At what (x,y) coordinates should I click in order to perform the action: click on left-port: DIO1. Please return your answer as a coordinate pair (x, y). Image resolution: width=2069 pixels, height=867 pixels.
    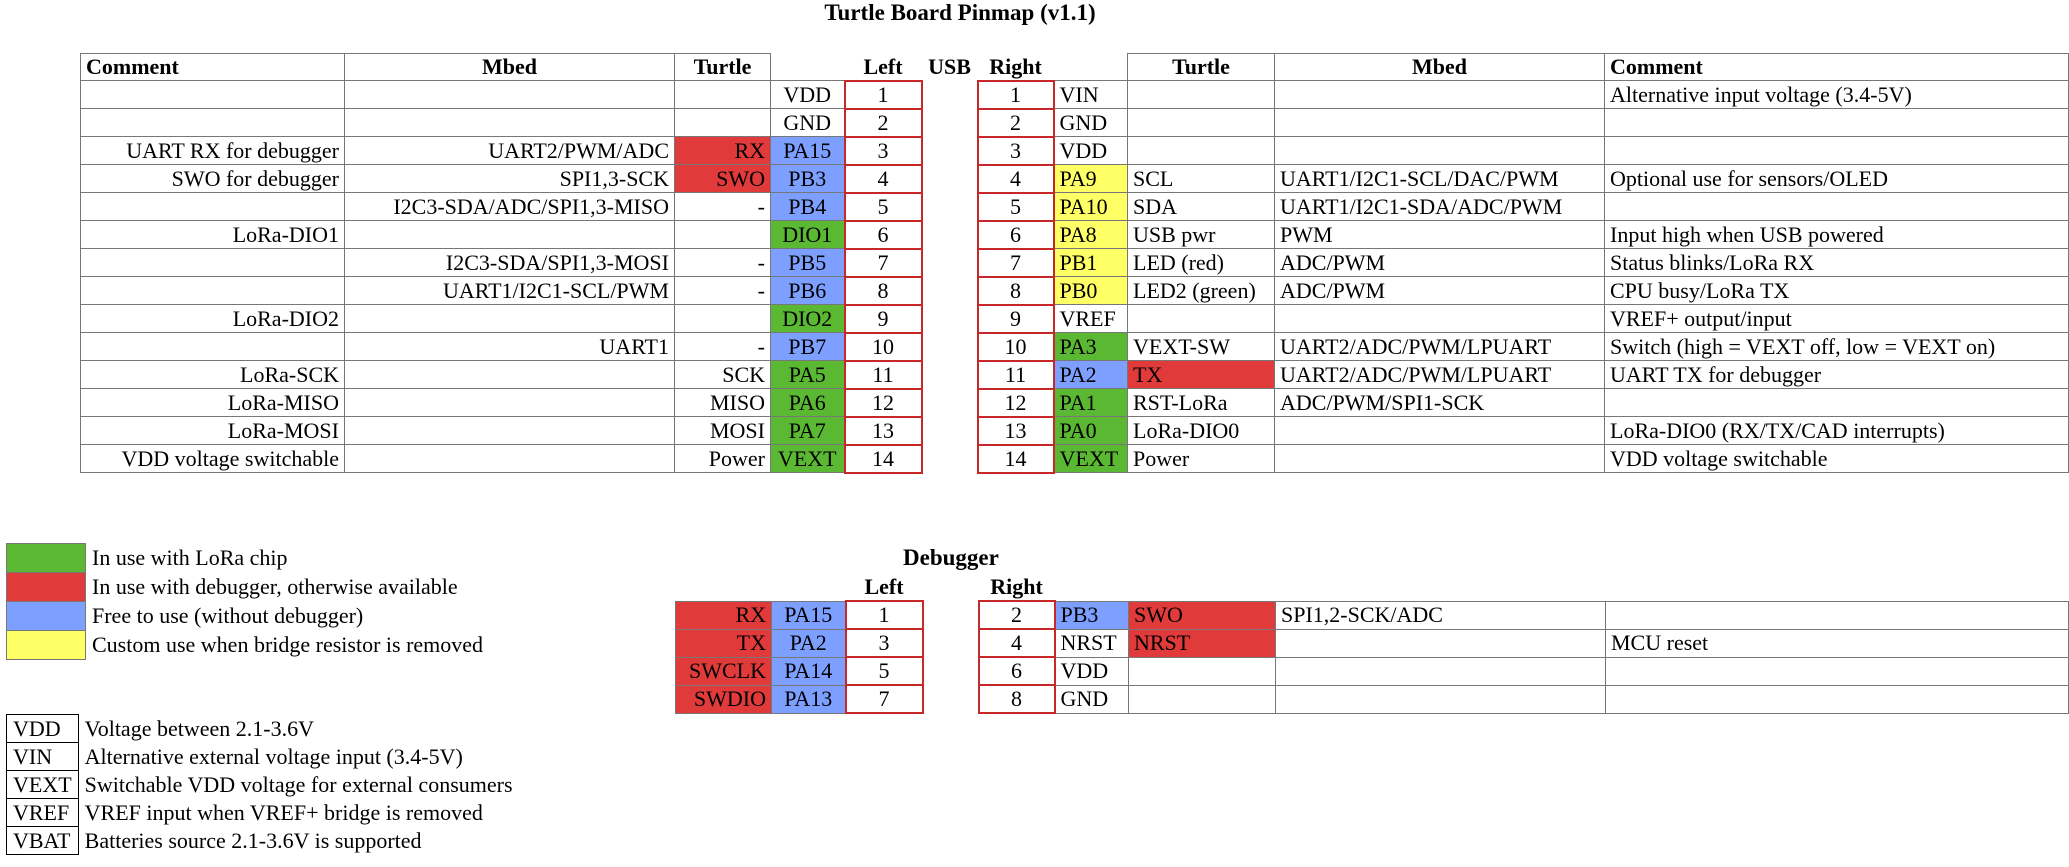
    Looking at the image, I should click on (807, 234).